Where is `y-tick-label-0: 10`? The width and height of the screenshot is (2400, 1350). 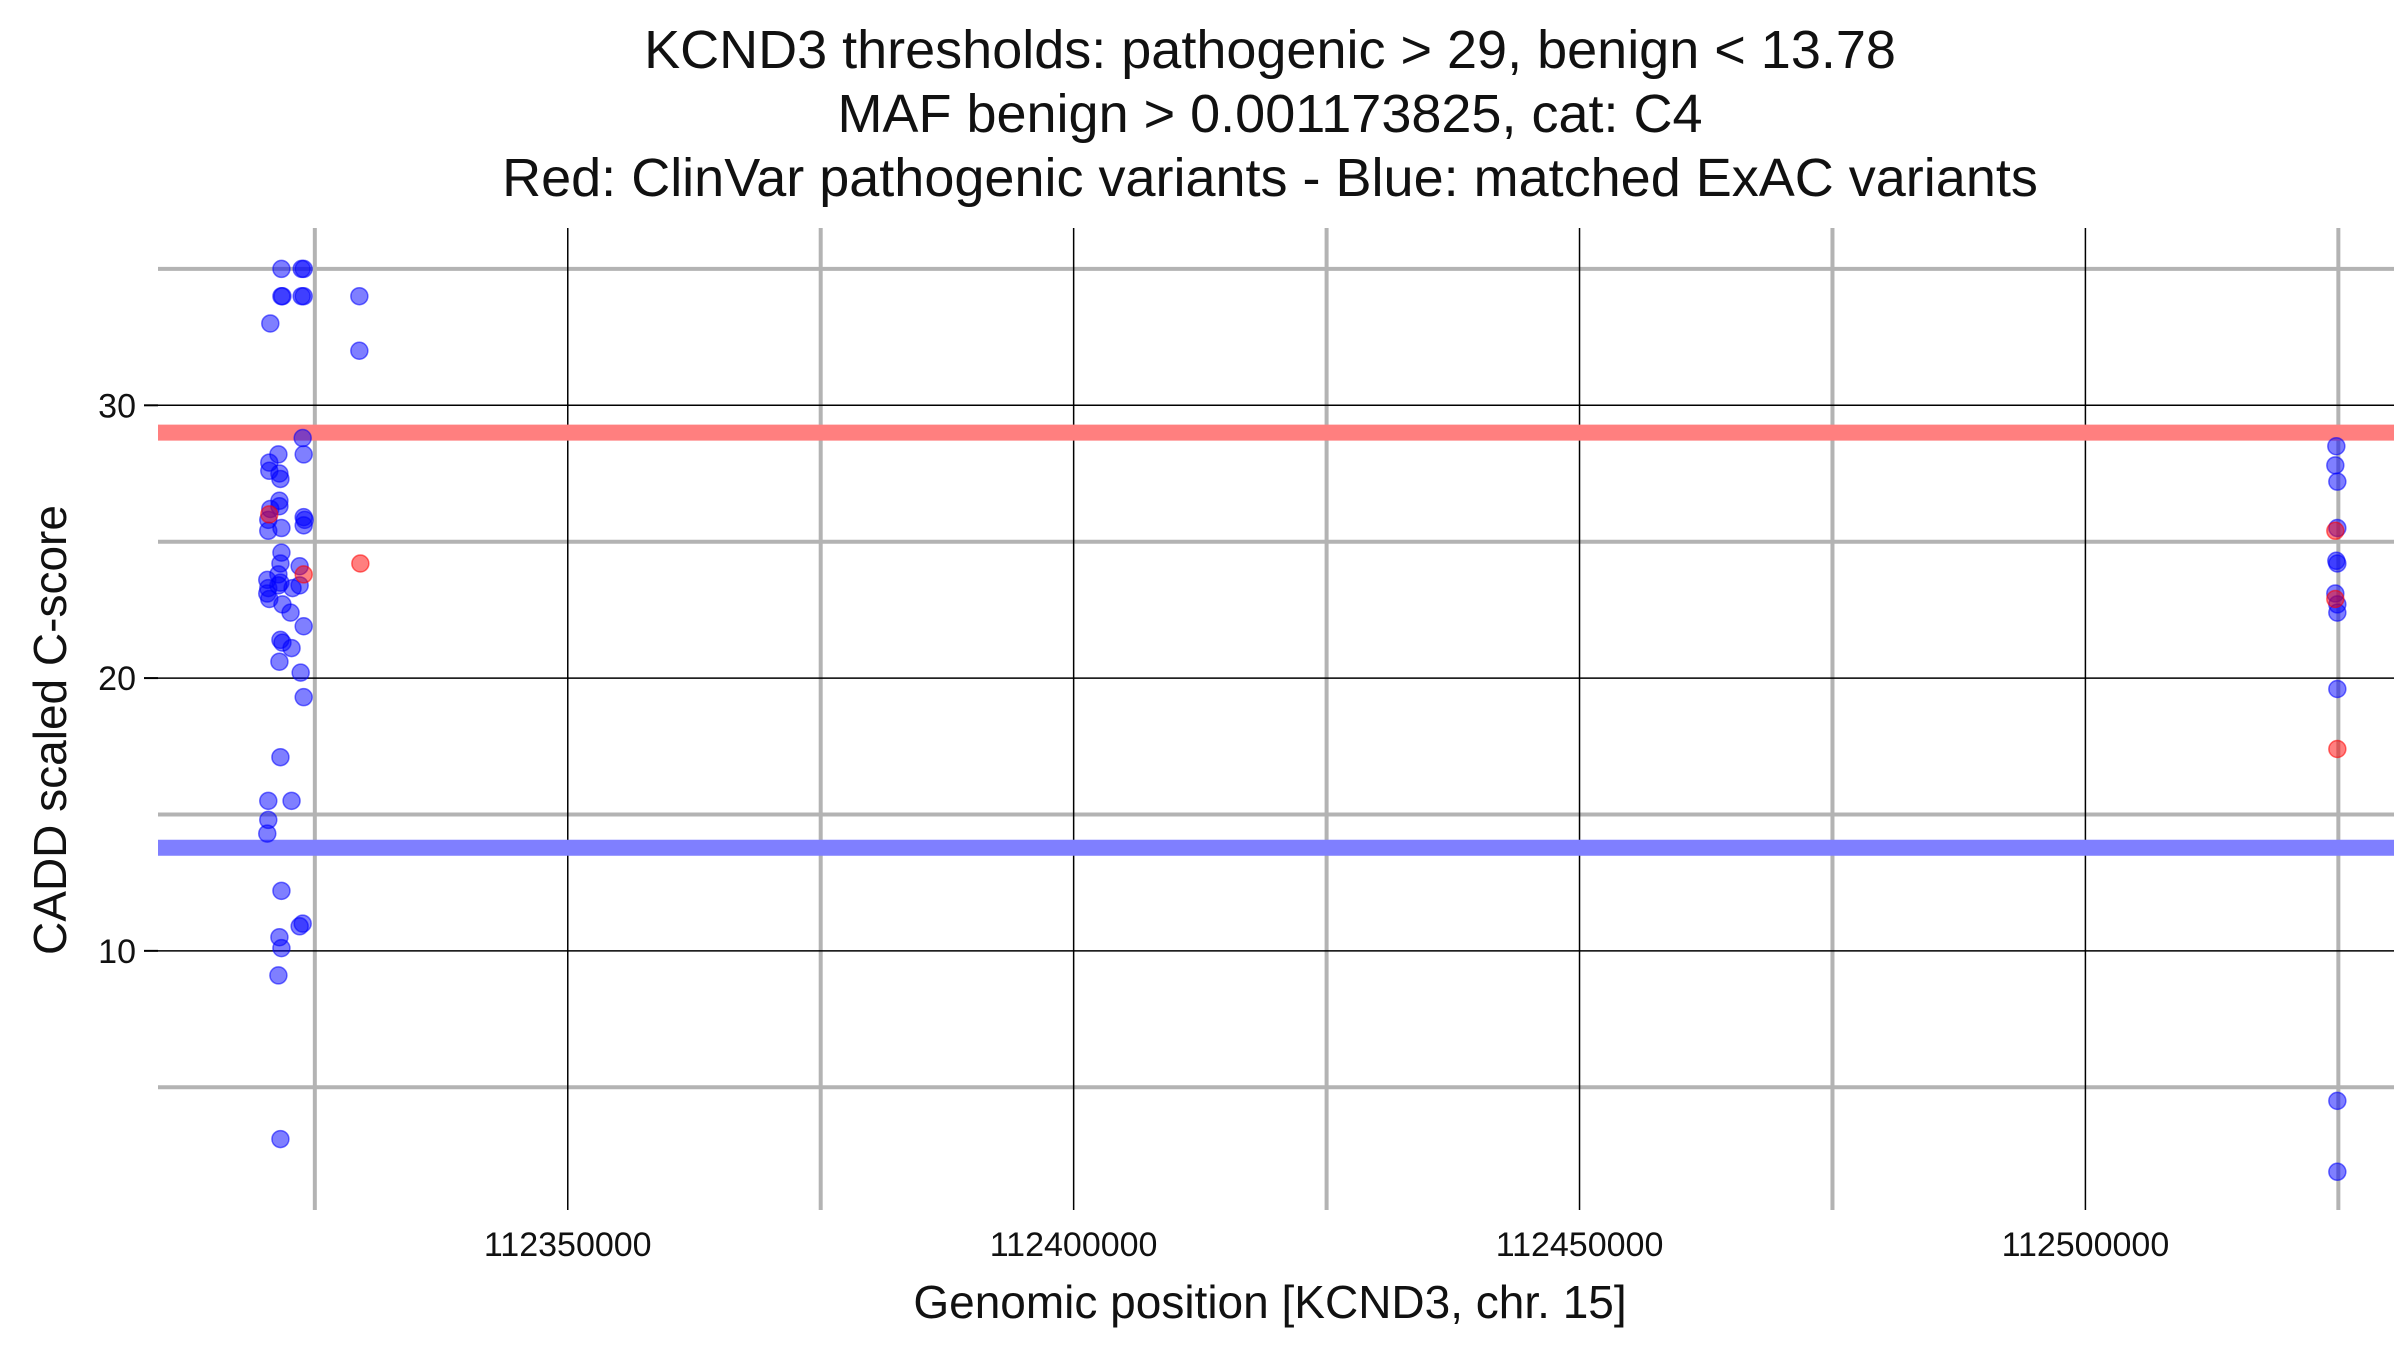
y-tick-label-0: 10 is located at coordinates (117, 952).